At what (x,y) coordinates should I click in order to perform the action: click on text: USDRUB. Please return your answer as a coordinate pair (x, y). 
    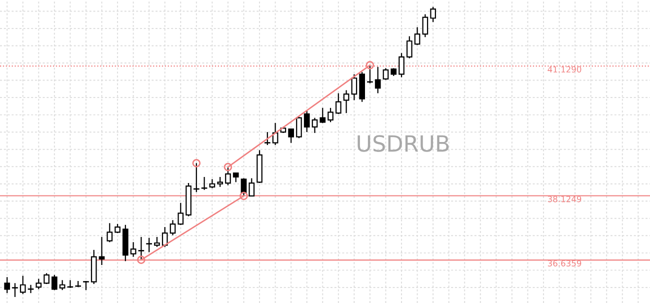
    Looking at the image, I should click on (403, 143).